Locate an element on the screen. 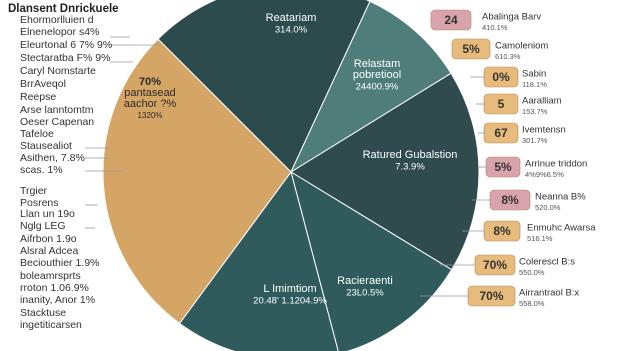 The image size is (626, 351). list-item: Oeser Capenan is located at coordinates (57, 122).